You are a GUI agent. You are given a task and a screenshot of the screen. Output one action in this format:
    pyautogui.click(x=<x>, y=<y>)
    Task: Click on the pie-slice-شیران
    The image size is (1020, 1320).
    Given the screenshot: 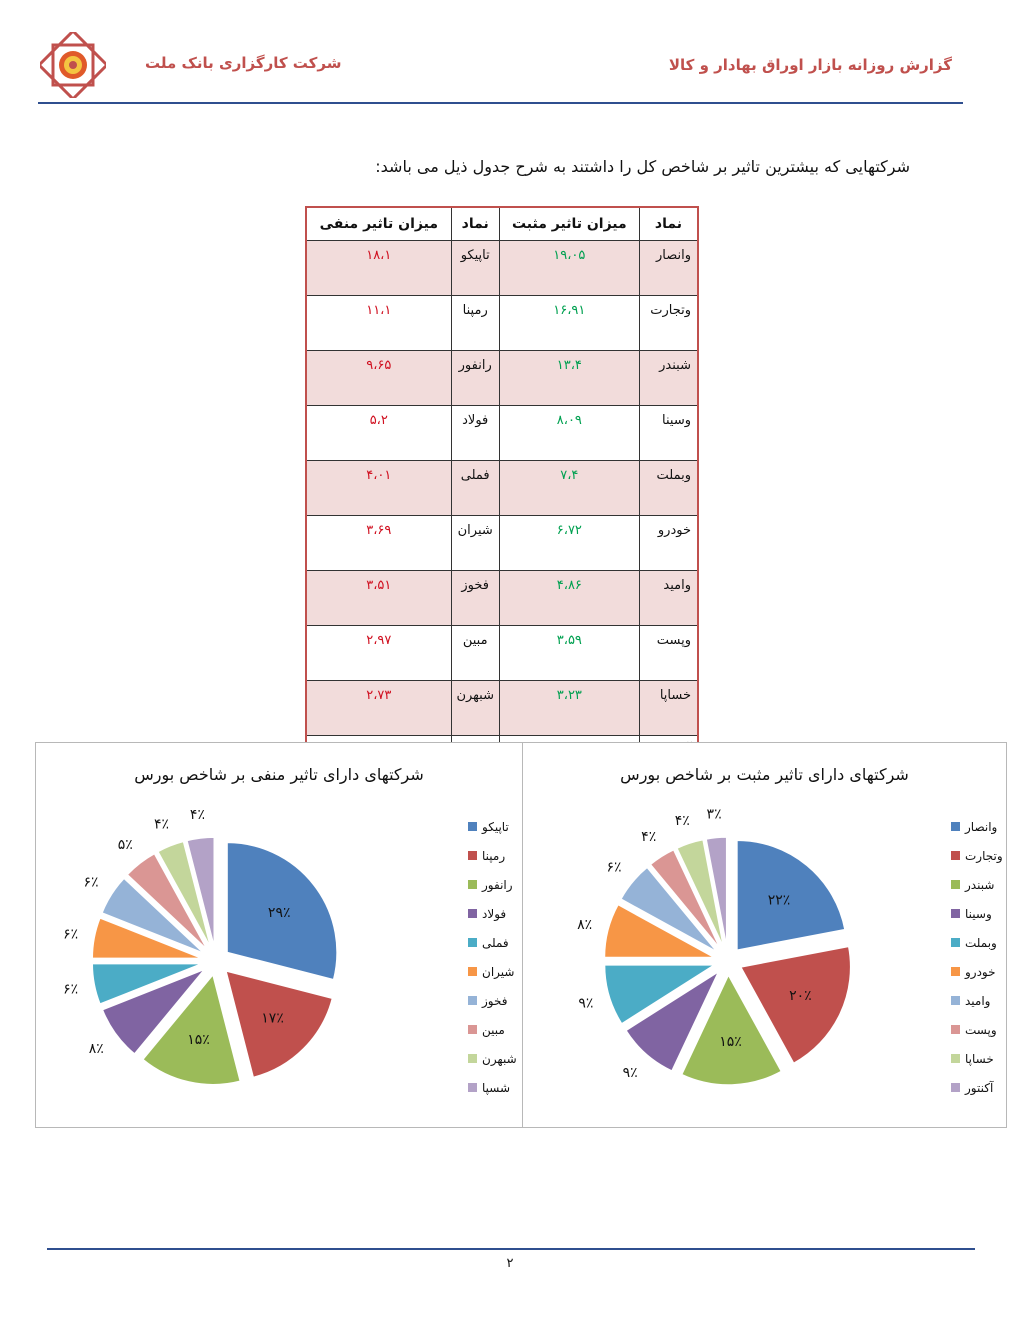 What is the action you would take?
    pyautogui.click(x=147, y=938)
    